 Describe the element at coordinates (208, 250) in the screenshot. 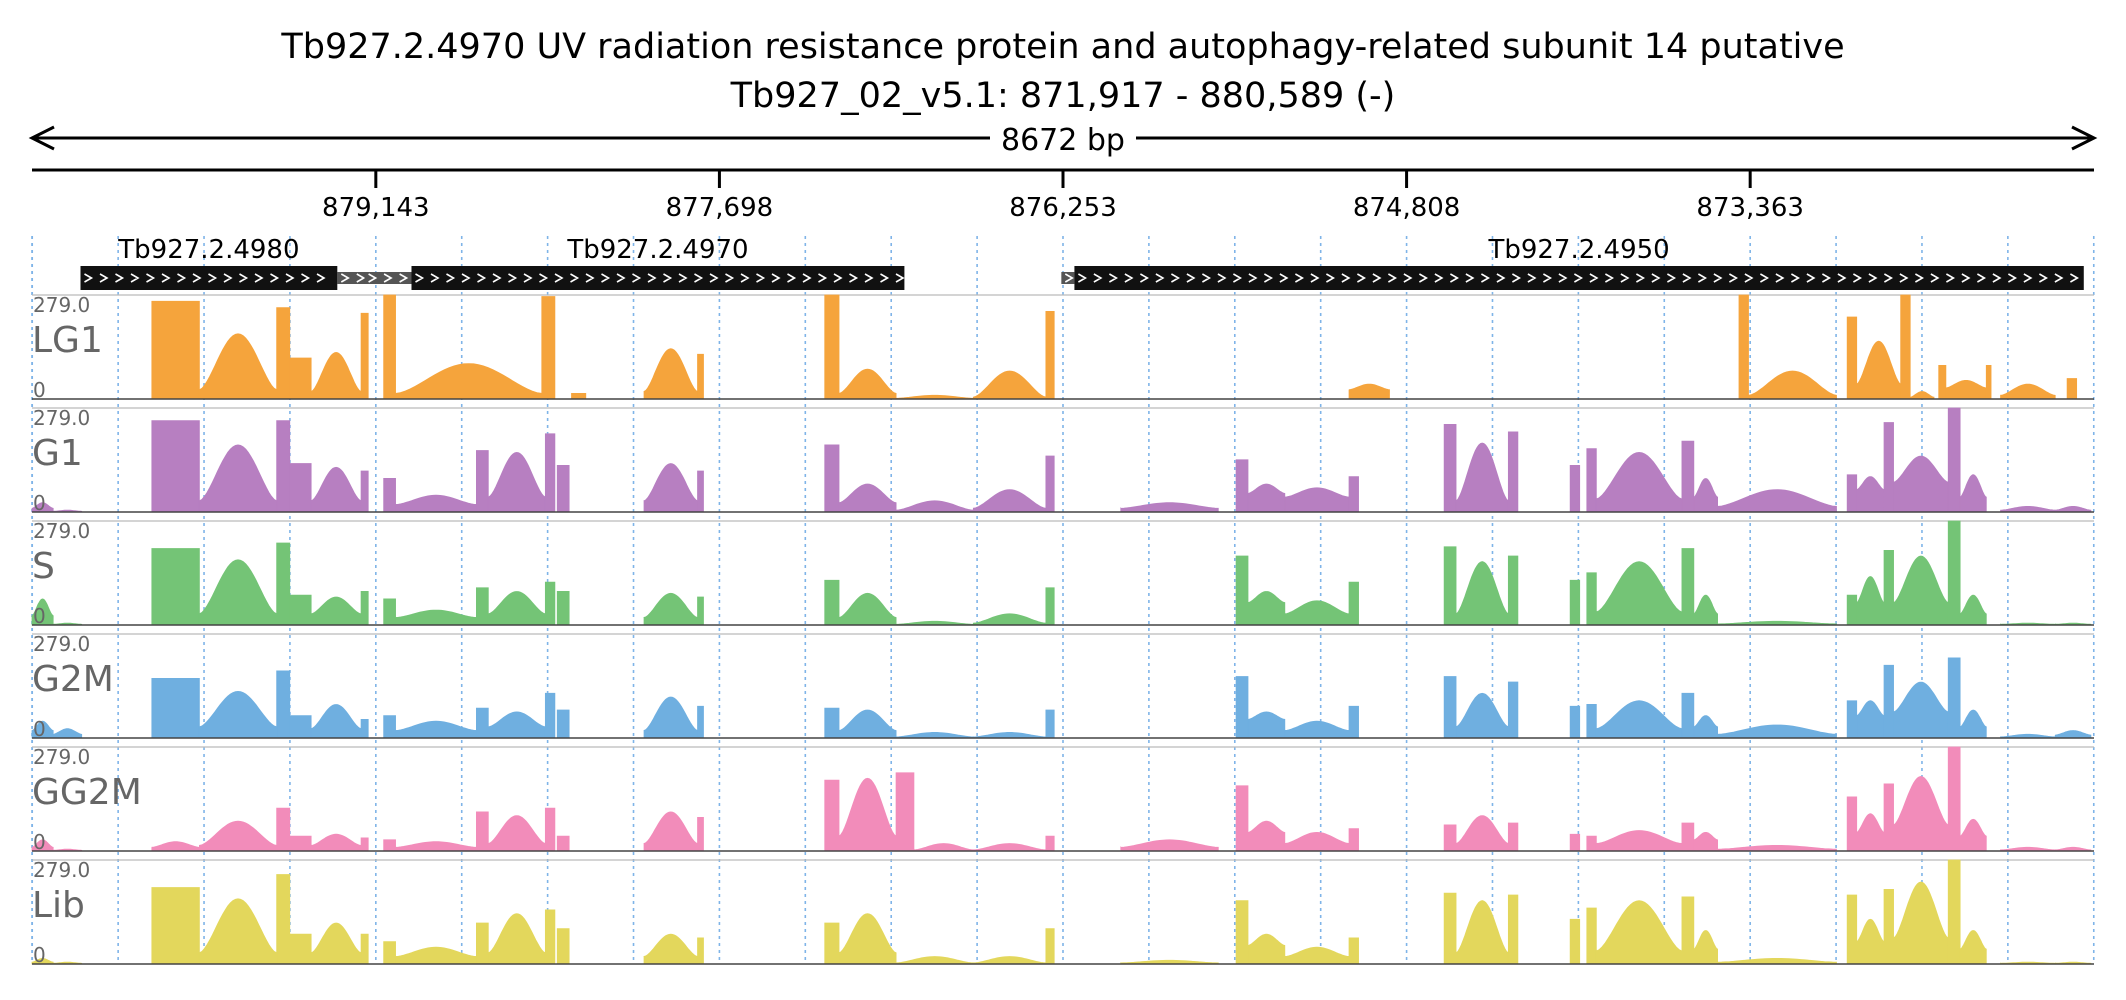

I see `gene-label: Tb927.2.4980` at that location.